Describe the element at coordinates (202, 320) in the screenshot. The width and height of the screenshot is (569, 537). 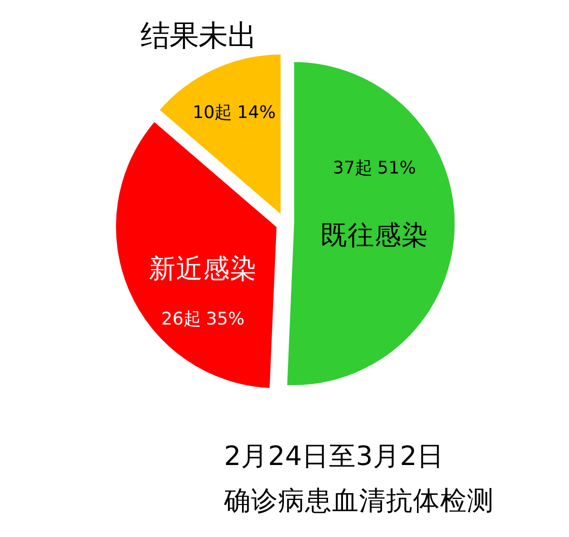
I see `data-label: 26起 35%` at that location.